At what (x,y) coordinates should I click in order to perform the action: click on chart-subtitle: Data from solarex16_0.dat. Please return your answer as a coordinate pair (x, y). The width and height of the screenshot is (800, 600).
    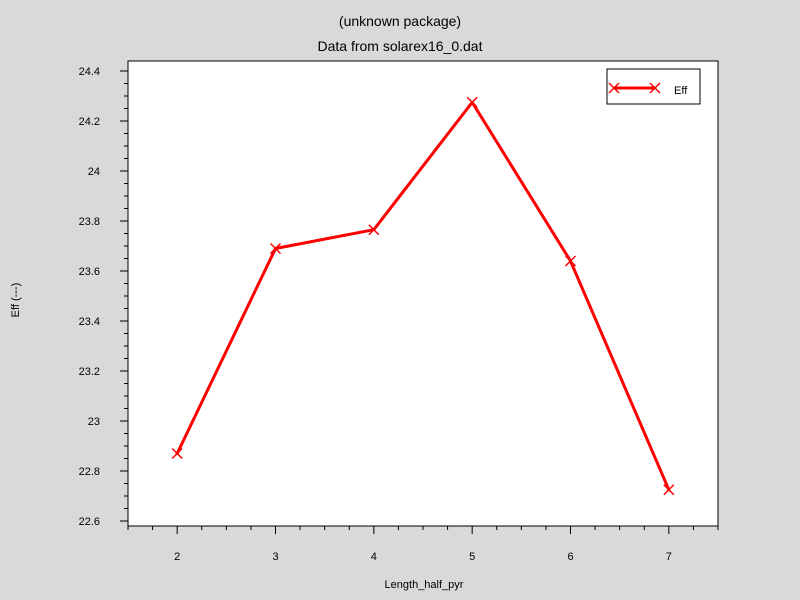
    Looking at the image, I should click on (400, 46).